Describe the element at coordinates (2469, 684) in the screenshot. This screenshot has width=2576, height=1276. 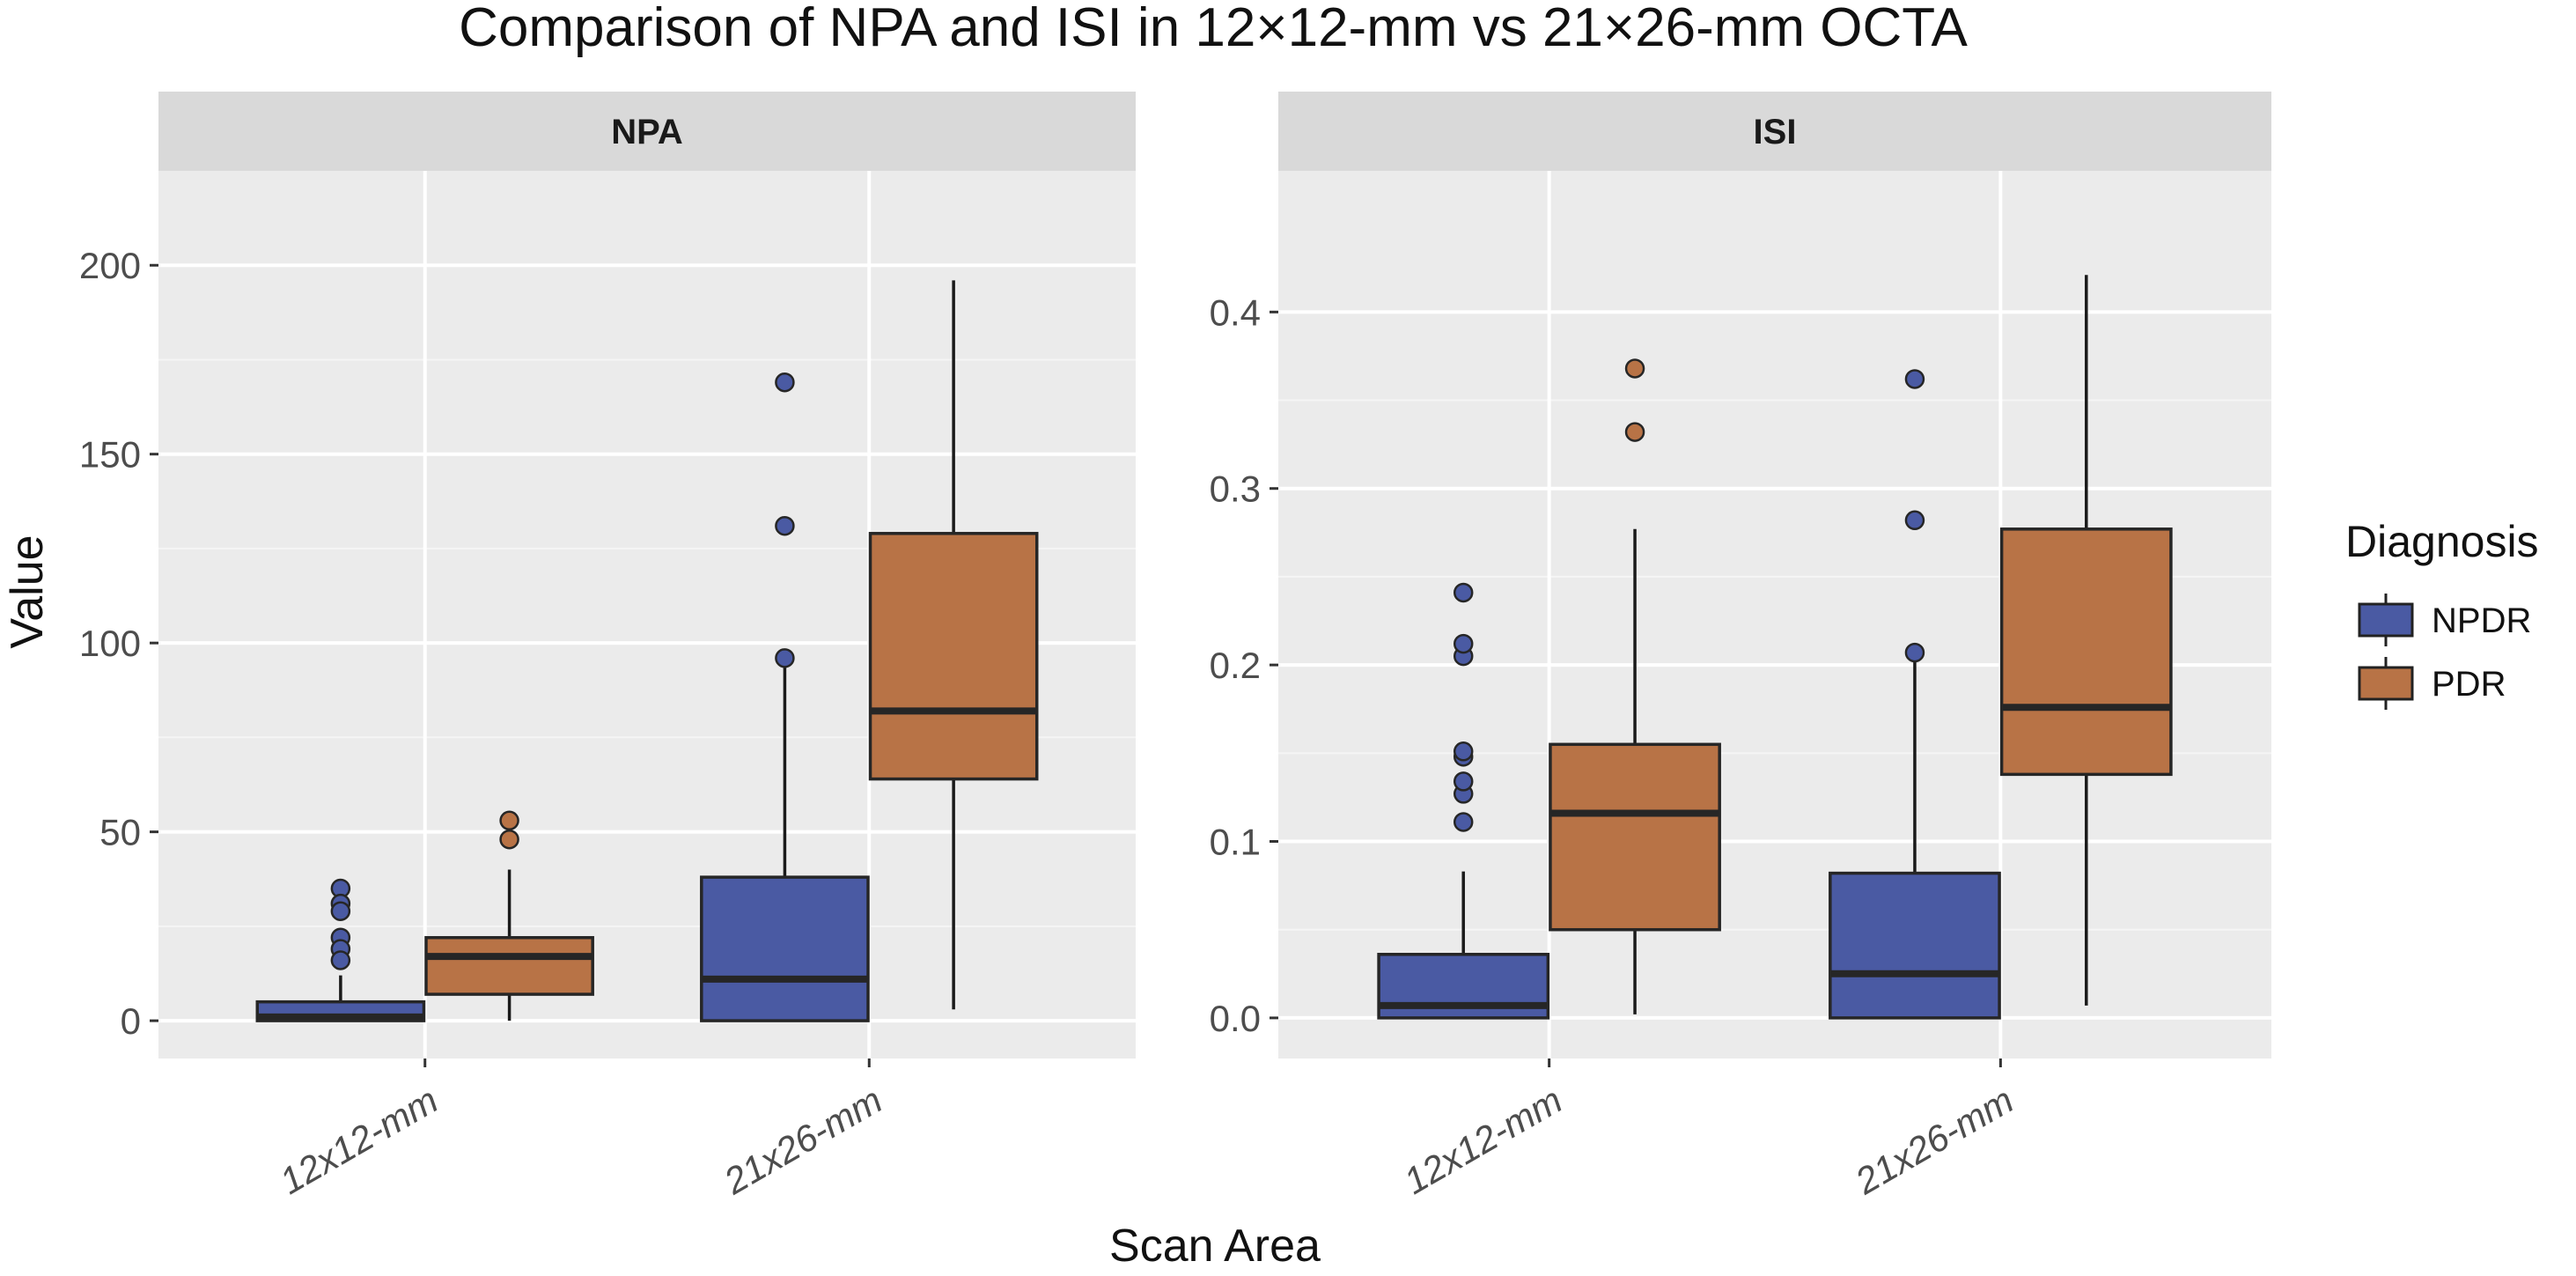
I see `legend-label-pdr: PDR` at that location.